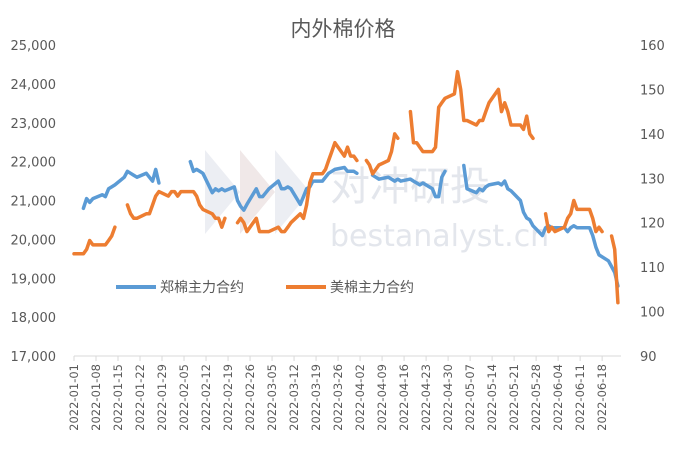 This screenshot has height=454, width=681. I want to click on x-tick-label: 2022-06-11, so click(580, 397).